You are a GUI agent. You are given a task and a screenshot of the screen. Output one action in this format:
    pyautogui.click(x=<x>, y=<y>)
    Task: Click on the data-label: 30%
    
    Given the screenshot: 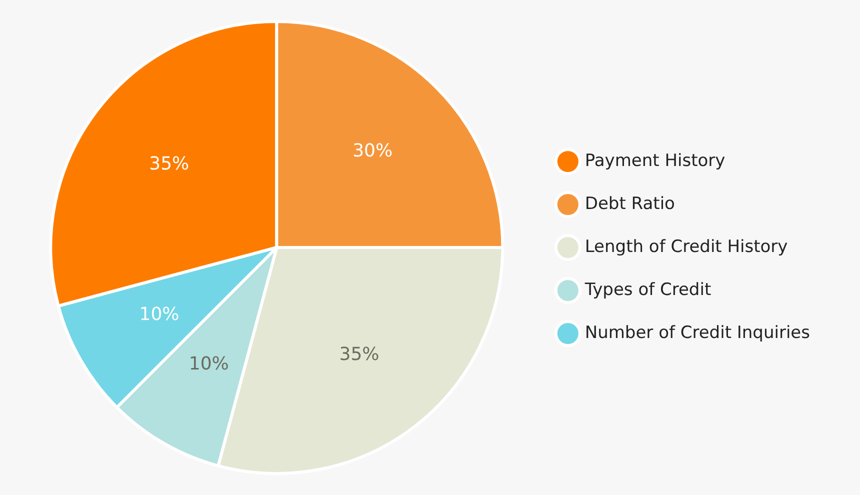 What is the action you would take?
    pyautogui.click(x=372, y=151)
    